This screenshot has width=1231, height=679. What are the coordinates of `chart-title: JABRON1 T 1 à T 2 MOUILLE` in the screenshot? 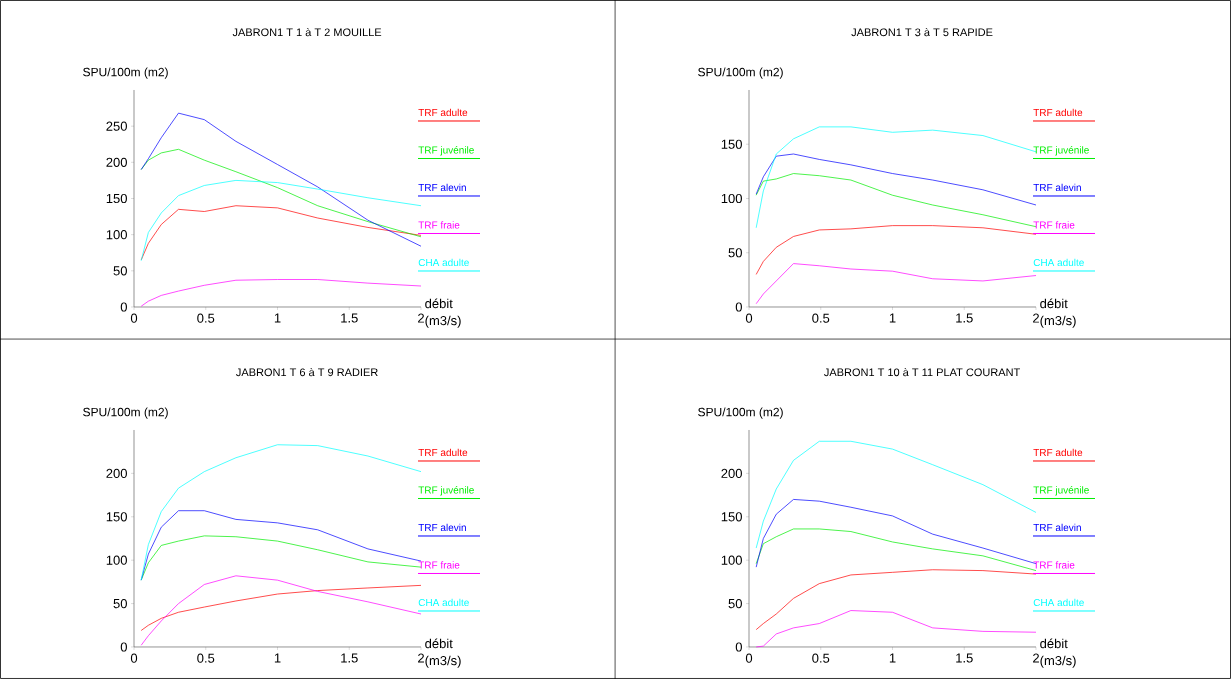 It's located at (307, 32).